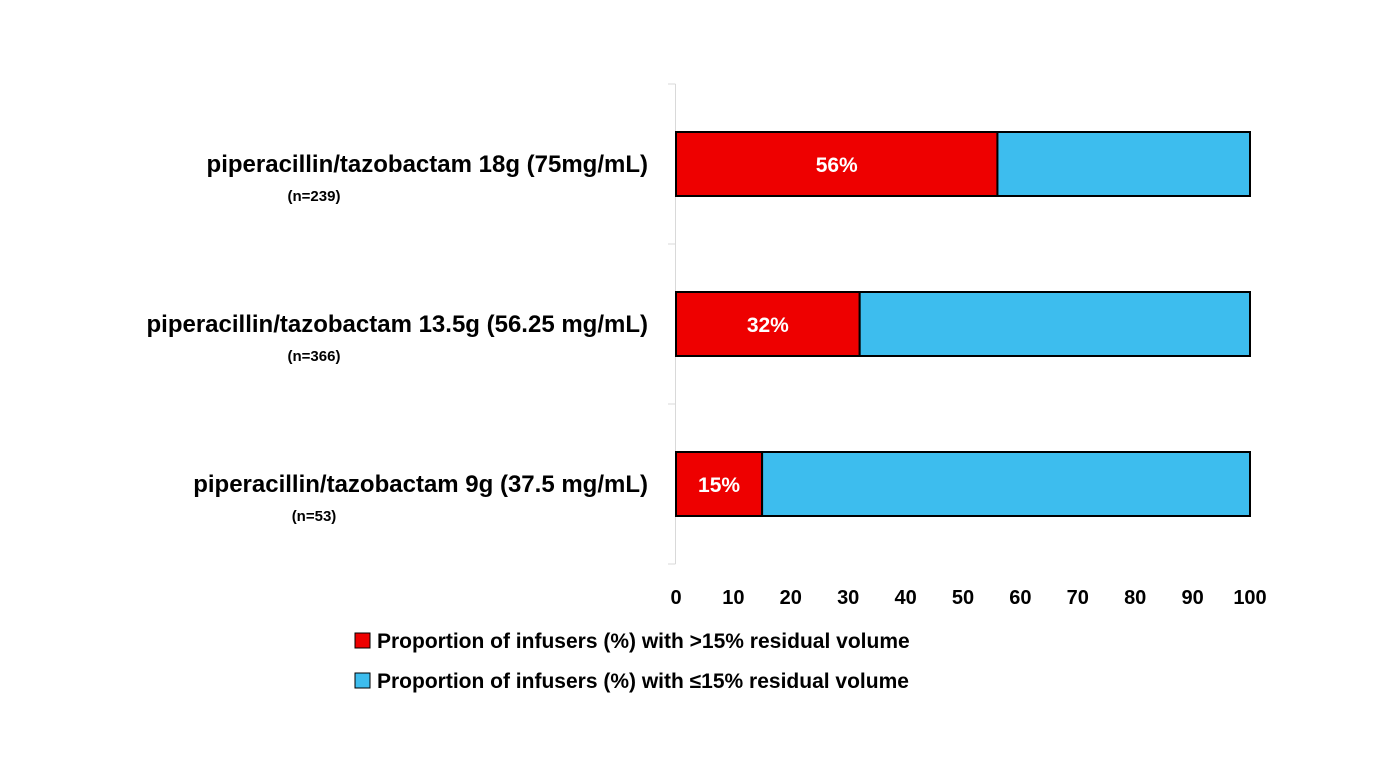 The image size is (1379, 781). What do you see at coordinates (905, 598) in the screenshot?
I see `x-tick-label: 40` at bounding box center [905, 598].